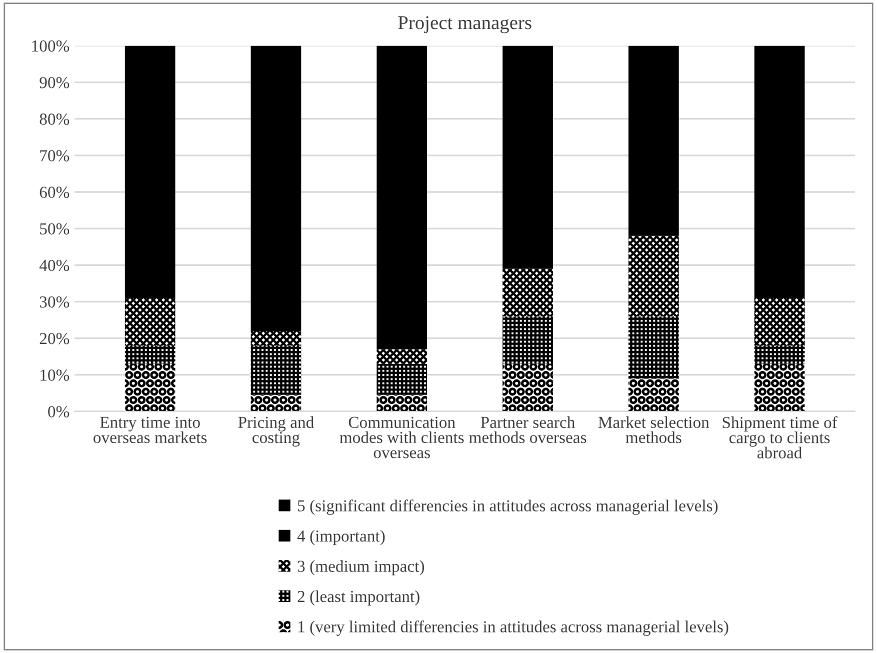 Image resolution: width=877 pixels, height=653 pixels. I want to click on y-tick-label: 30%, so click(55, 302).